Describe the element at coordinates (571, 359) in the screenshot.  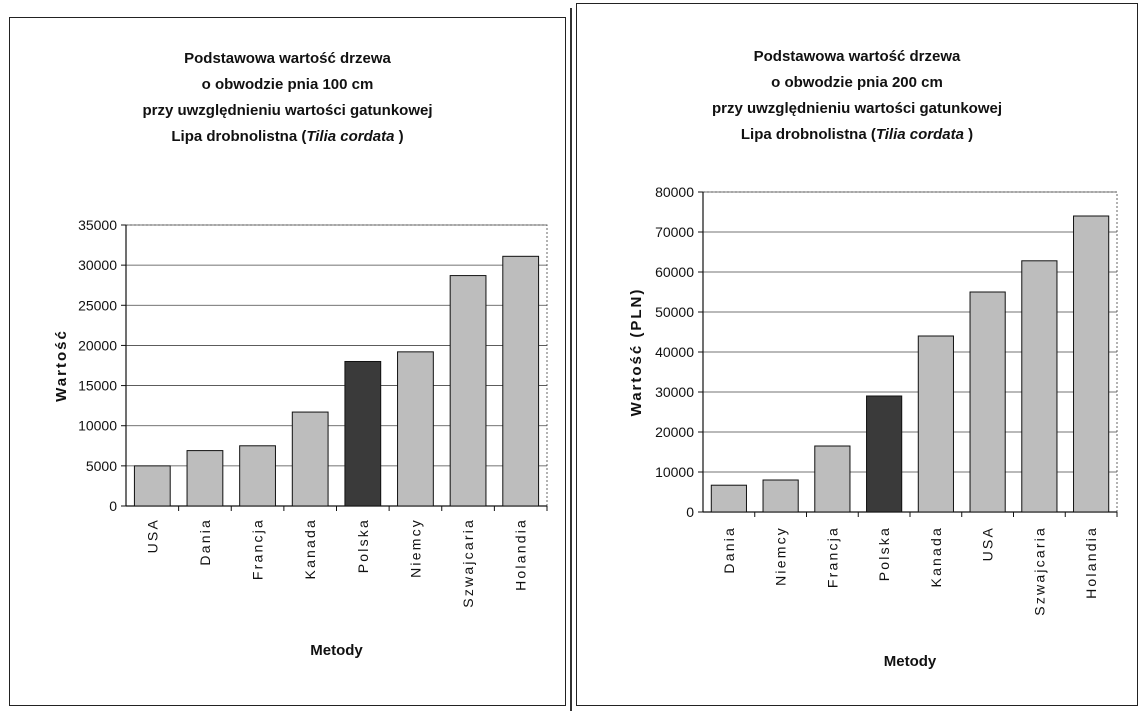
I see `scan-divider-line` at that location.